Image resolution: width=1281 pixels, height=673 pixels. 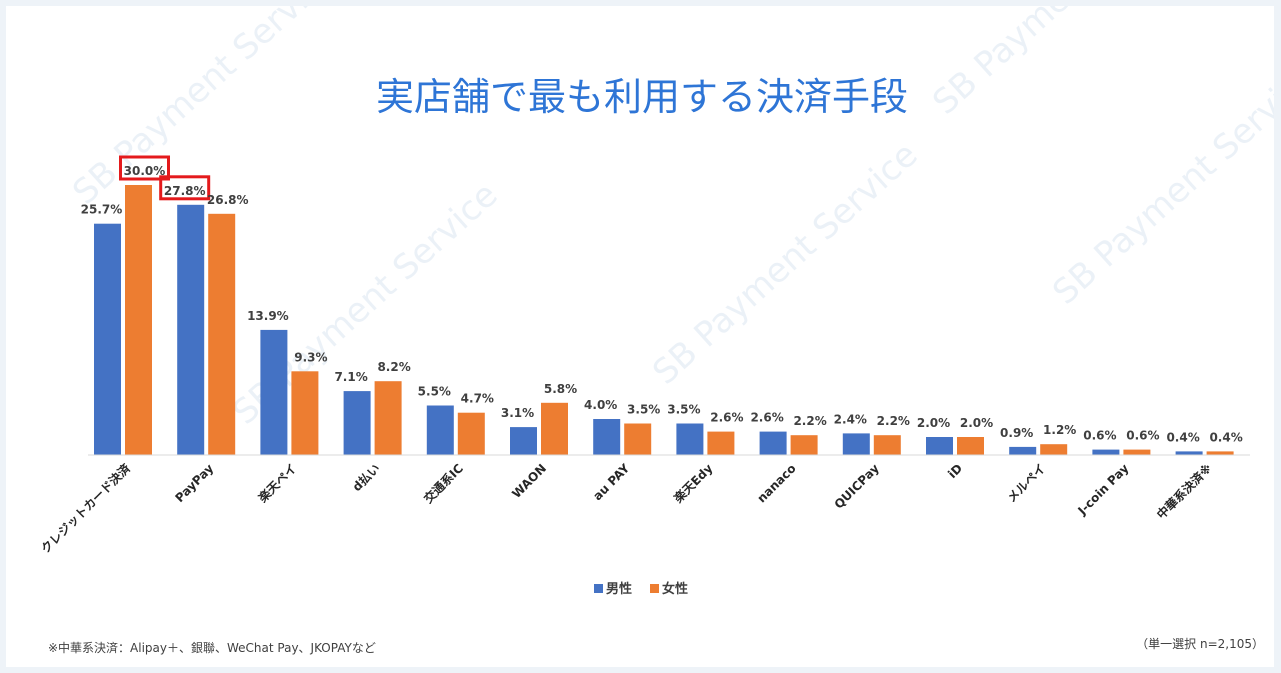 What do you see at coordinates (212, 647) in the screenshot?
I see `footnote-left: ※中華系決済：Alipay＋、銀聯、WeChat Pay、JKOPAYなど` at bounding box center [212, 647].